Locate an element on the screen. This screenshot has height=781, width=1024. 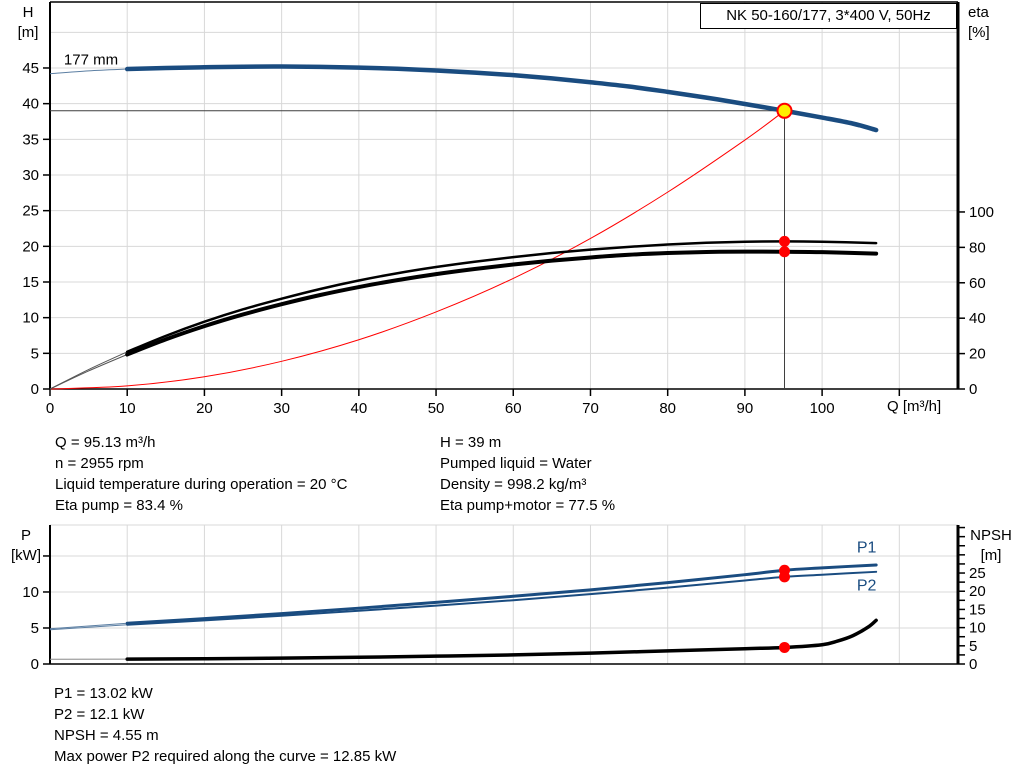
x-tick-label: 60 is located at coordinates (513, 408).